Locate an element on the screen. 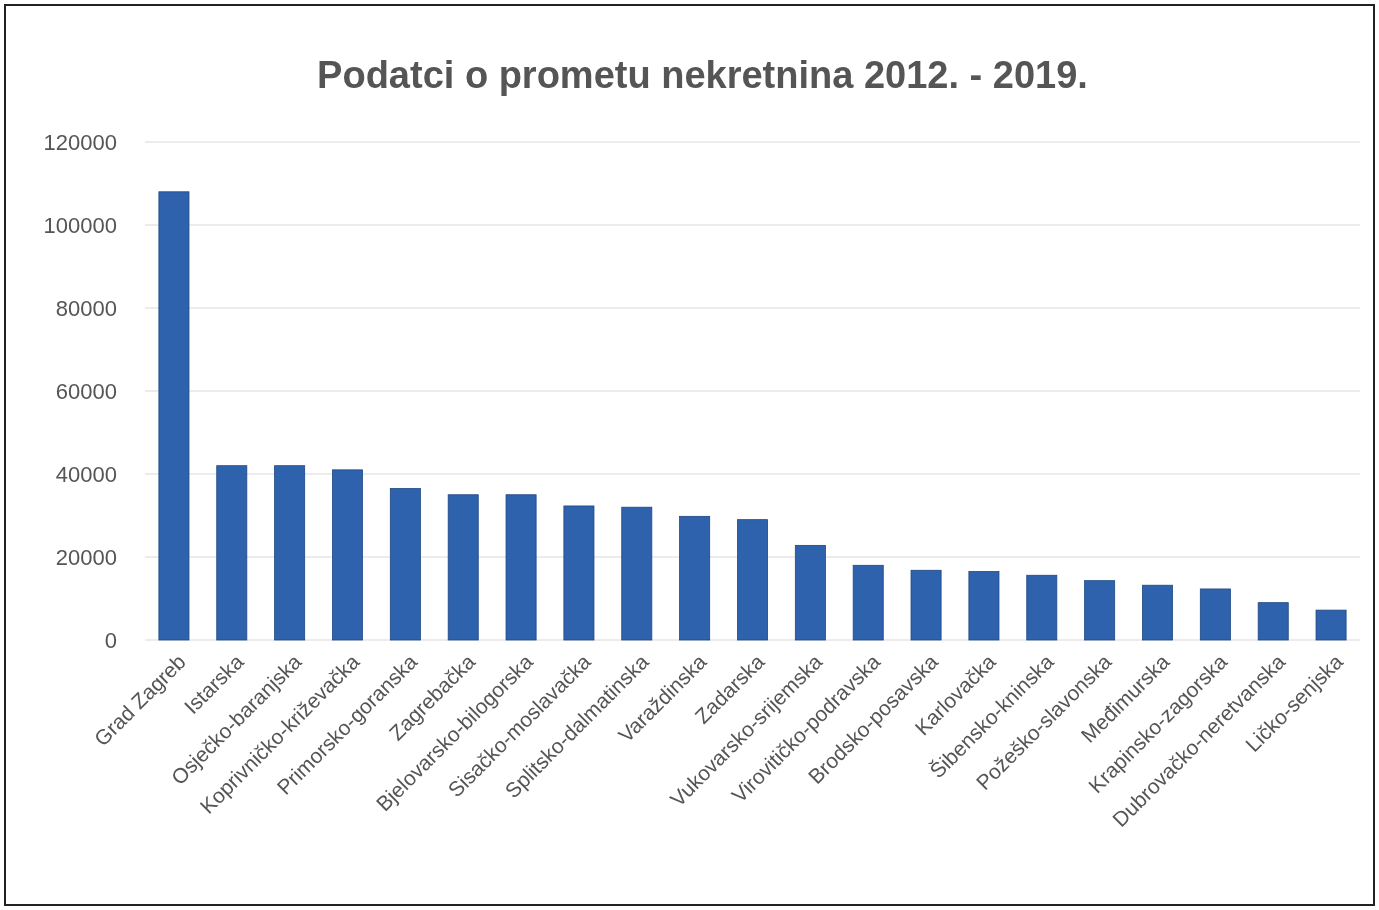  y-tick-label: 80000 is located at coordinates (86, 308).